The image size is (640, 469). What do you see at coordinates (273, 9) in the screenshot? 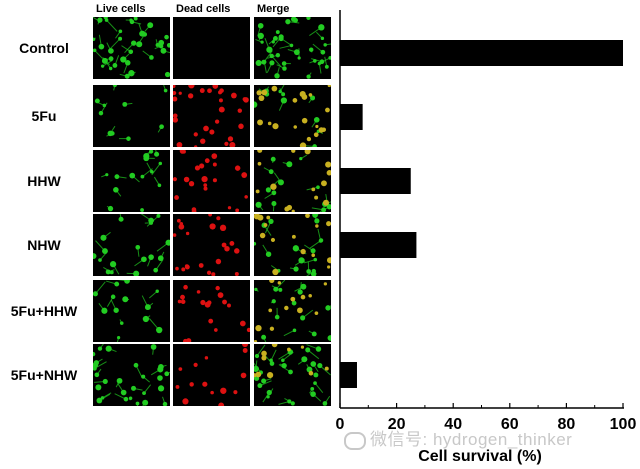
I see `col-header-merge: Merge` at bounding box center [273, 9].